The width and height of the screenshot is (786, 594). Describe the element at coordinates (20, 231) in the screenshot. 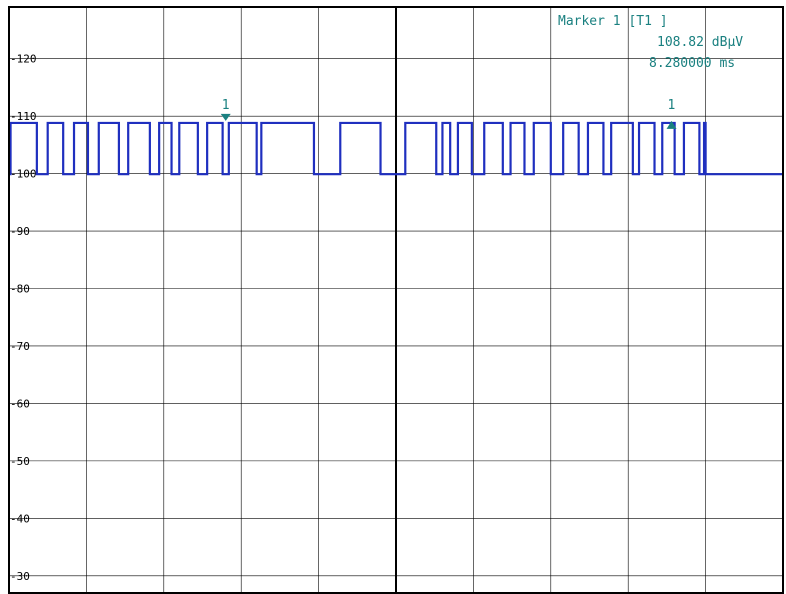

I see `y-tick-label: -90` at that location.